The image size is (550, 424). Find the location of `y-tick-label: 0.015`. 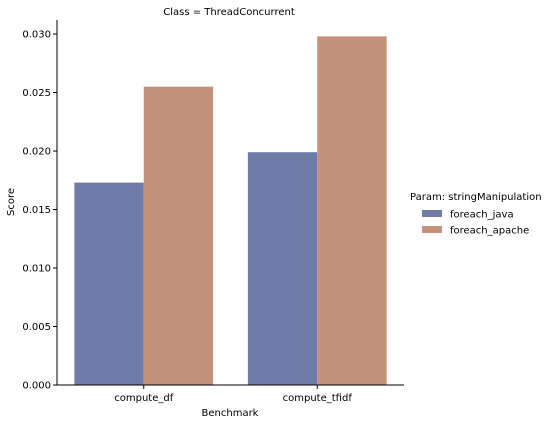

y-tick-label: 0.015 is located at coordinates (36, 210).